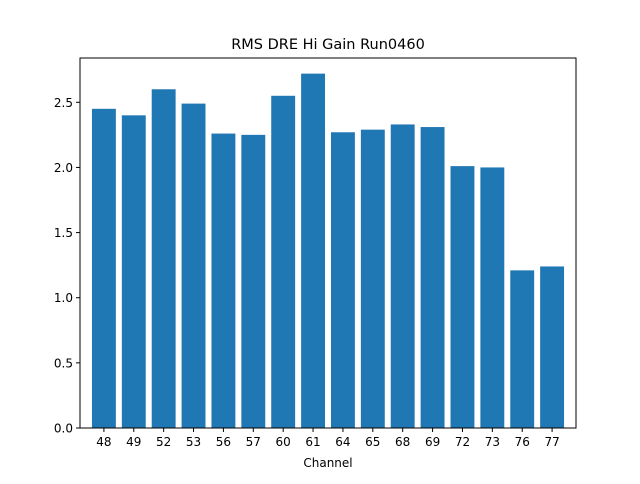 Image resolution: width=640 pixels, height=484 pixels. I want to click on x-tick-label: 48, so click(103, 442).